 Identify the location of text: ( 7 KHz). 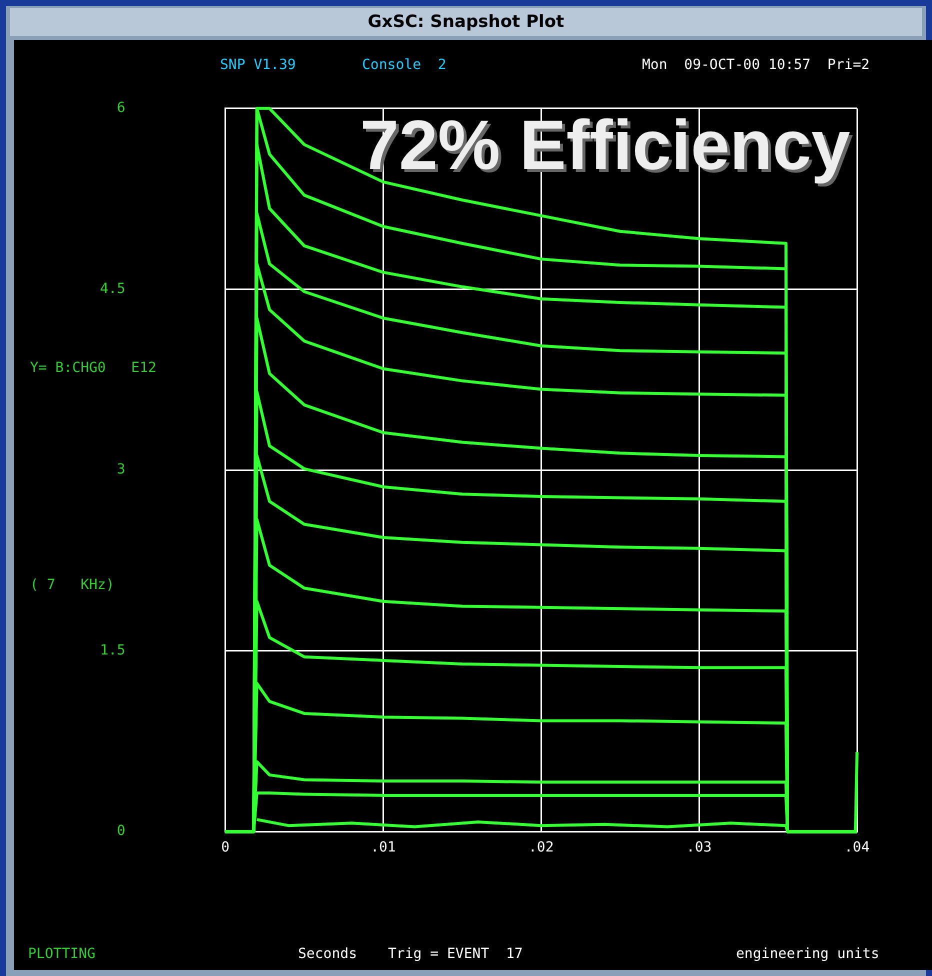
(72, 585).